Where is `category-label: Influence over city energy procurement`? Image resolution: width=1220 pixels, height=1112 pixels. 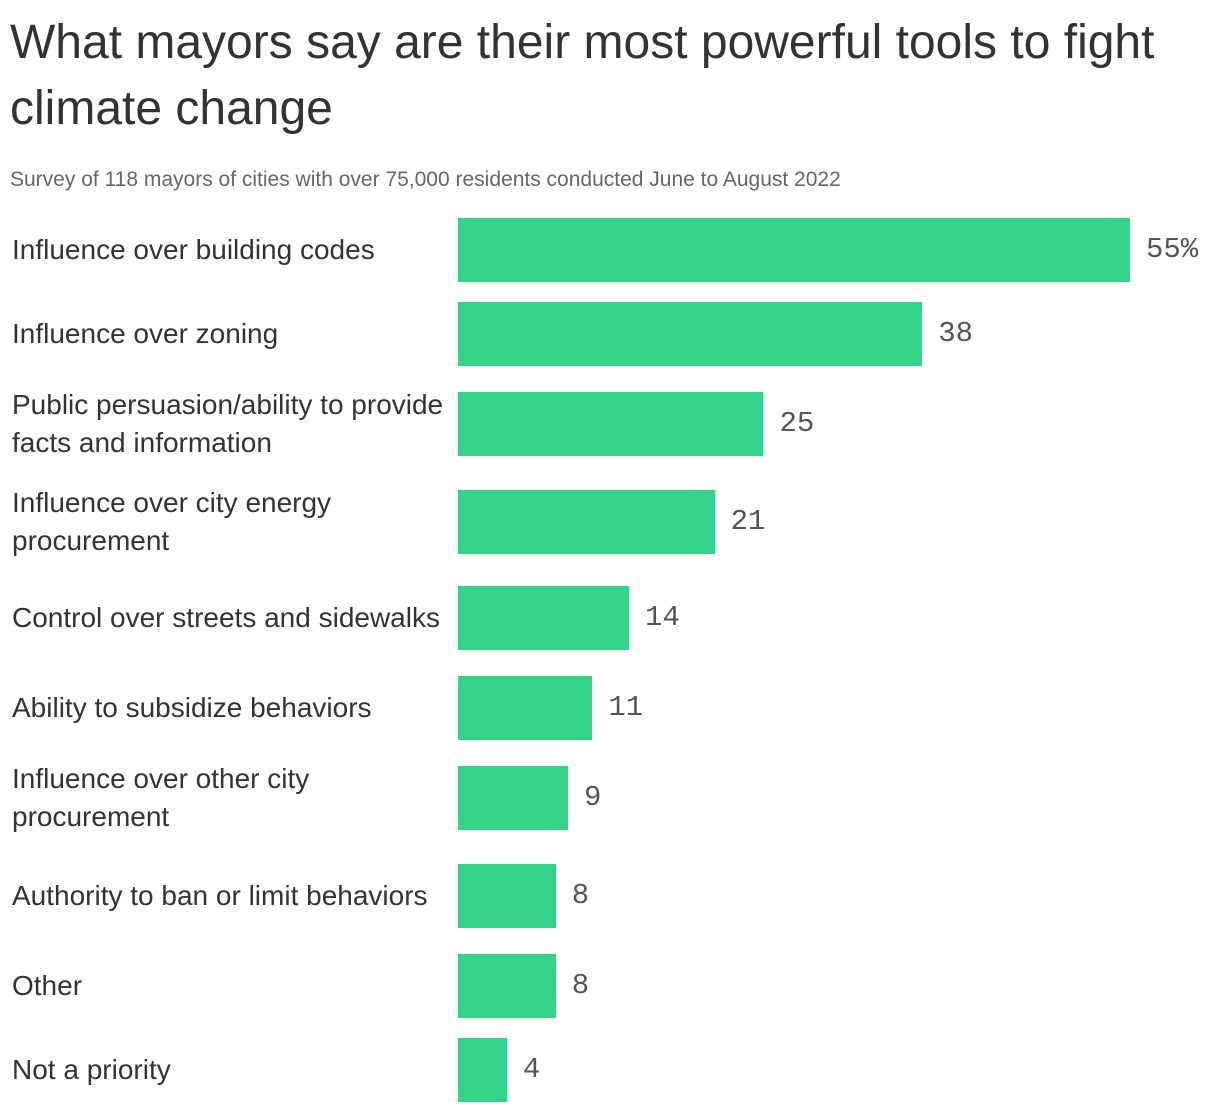
category-label: Influence over city energy procurement is located at coordinates (172, 521).